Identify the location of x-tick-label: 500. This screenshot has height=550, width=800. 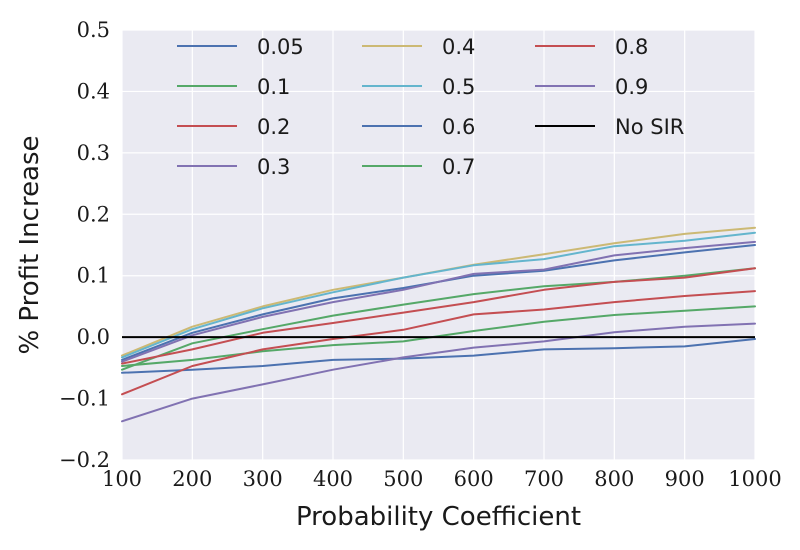
(403, 479).